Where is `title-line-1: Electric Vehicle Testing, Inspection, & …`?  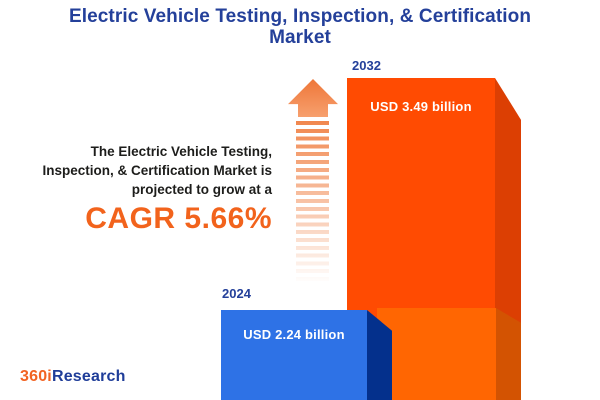
title-line-1: Electric Vehicle Testing, Inspection, & … is located at coordinates (300, 16).